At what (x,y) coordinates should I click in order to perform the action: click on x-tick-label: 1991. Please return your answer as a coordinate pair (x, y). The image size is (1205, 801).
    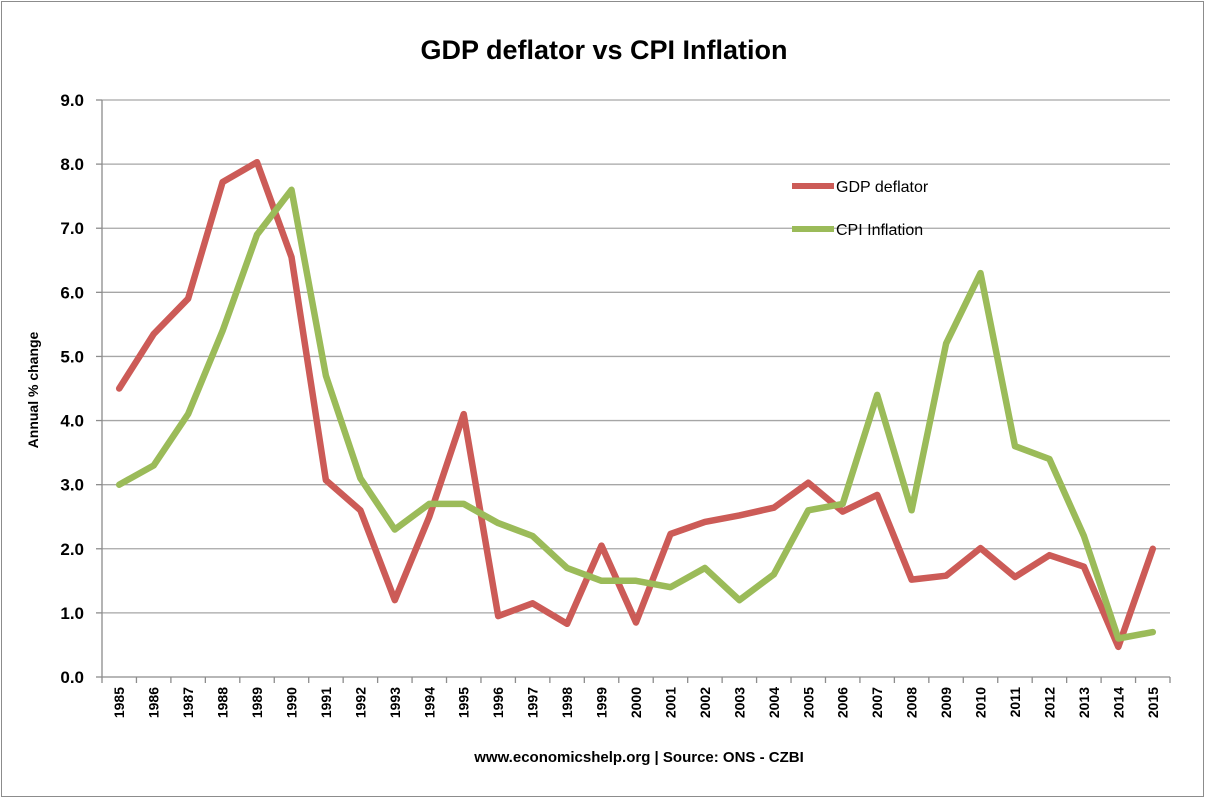
    Looking at the image, I should click on (326, 702).